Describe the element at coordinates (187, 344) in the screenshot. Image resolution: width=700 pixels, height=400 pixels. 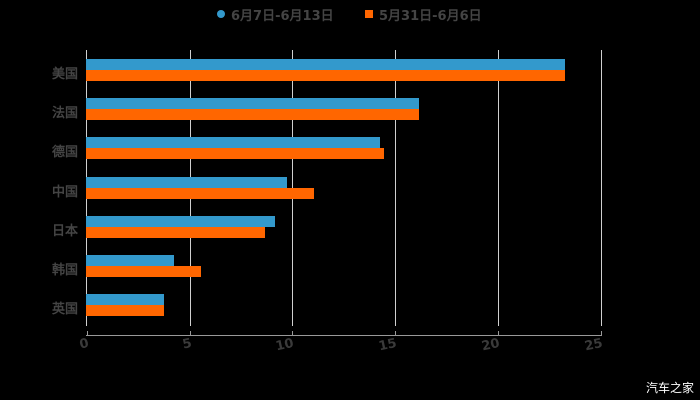
I see `x-tick-label: 5` at that location.